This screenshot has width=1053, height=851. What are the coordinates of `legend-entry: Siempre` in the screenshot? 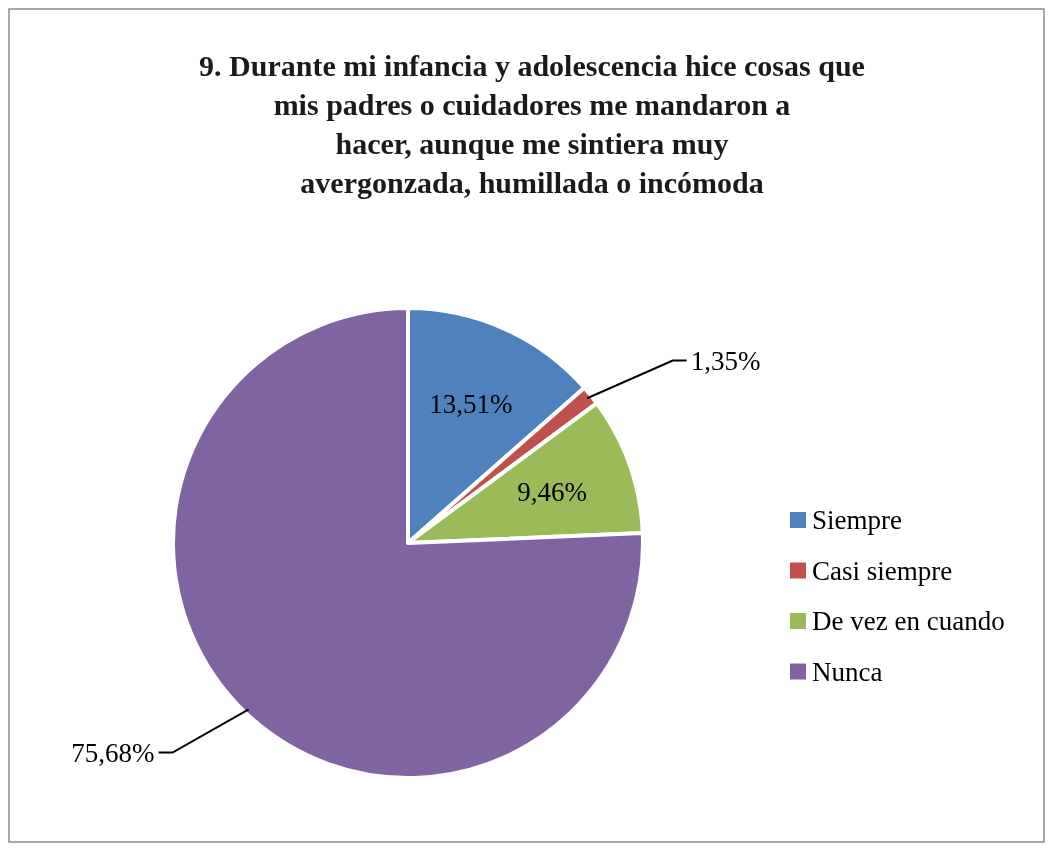 It's located at (846, 520).